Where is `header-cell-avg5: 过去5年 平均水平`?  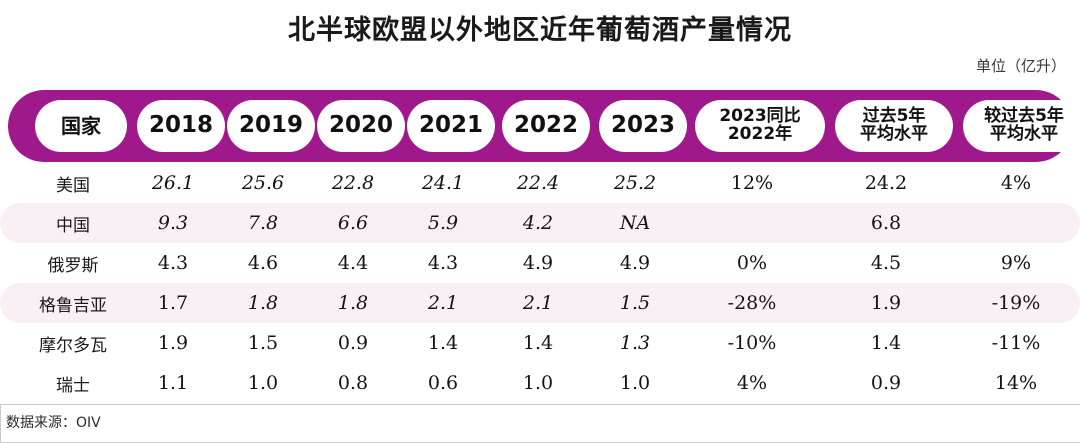 header-cell-avg5: 过去5年 平均水平 is located at coordinates (894, 126).